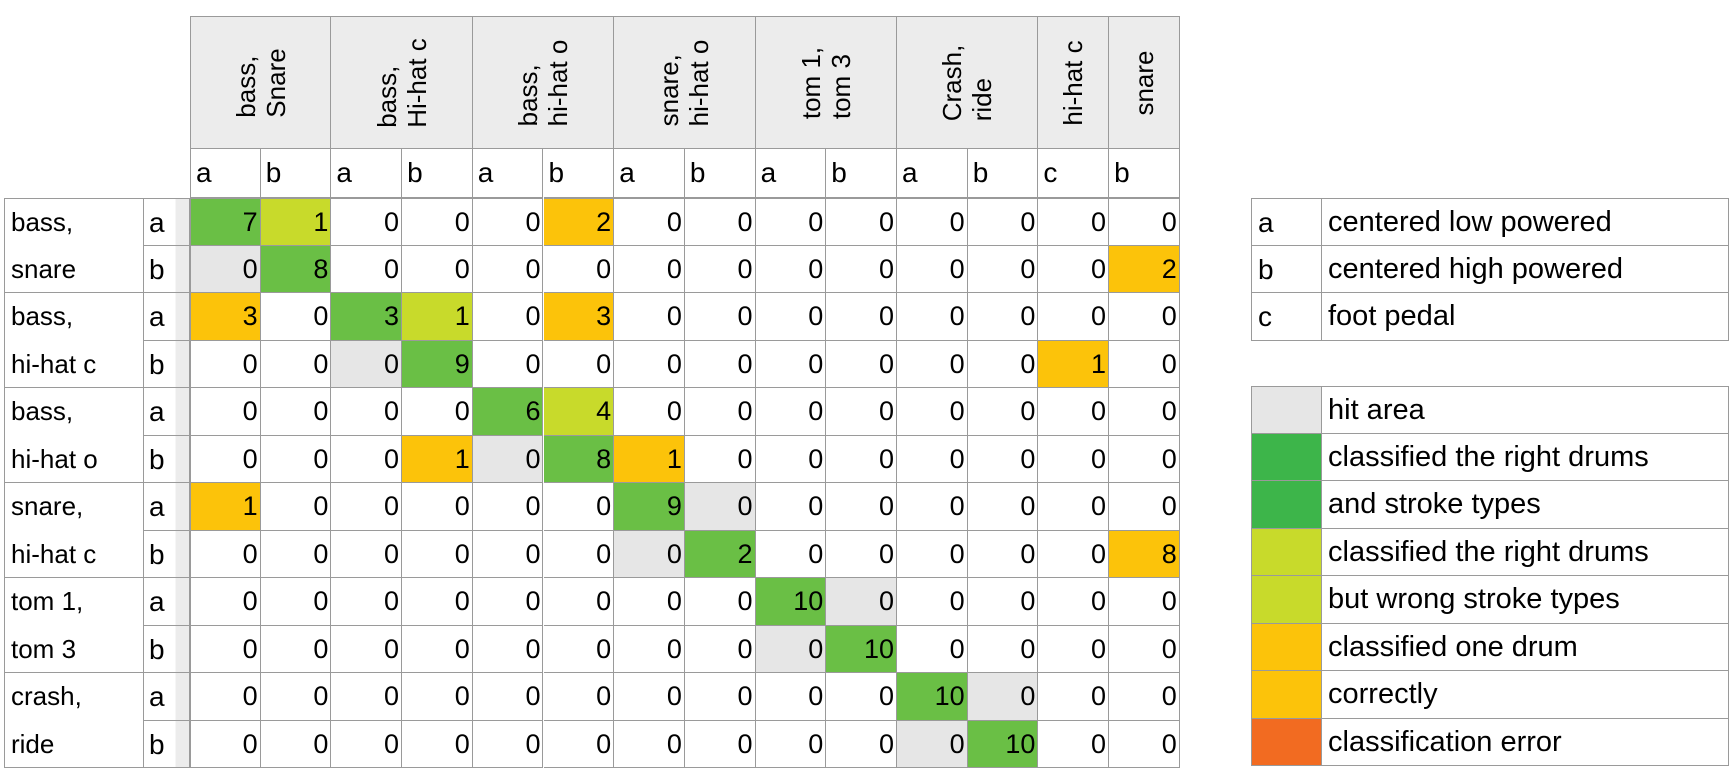 The image size is (1734, 780). Describe the element at coordinates (1474, 599) in the screenshot. I see `legend-color-text: but wrong stroke types` at that location.